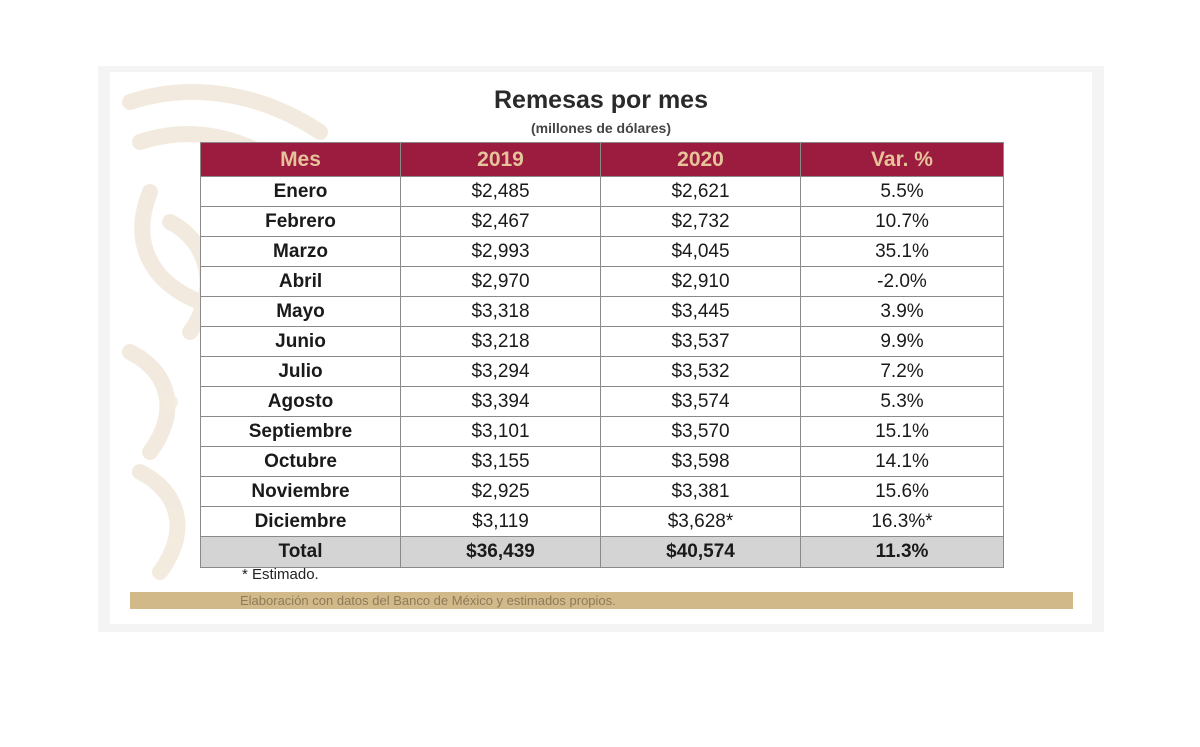  I want to click on table-row: Septiembre $3,101 $3,570 15.1%, so click(602, 431).